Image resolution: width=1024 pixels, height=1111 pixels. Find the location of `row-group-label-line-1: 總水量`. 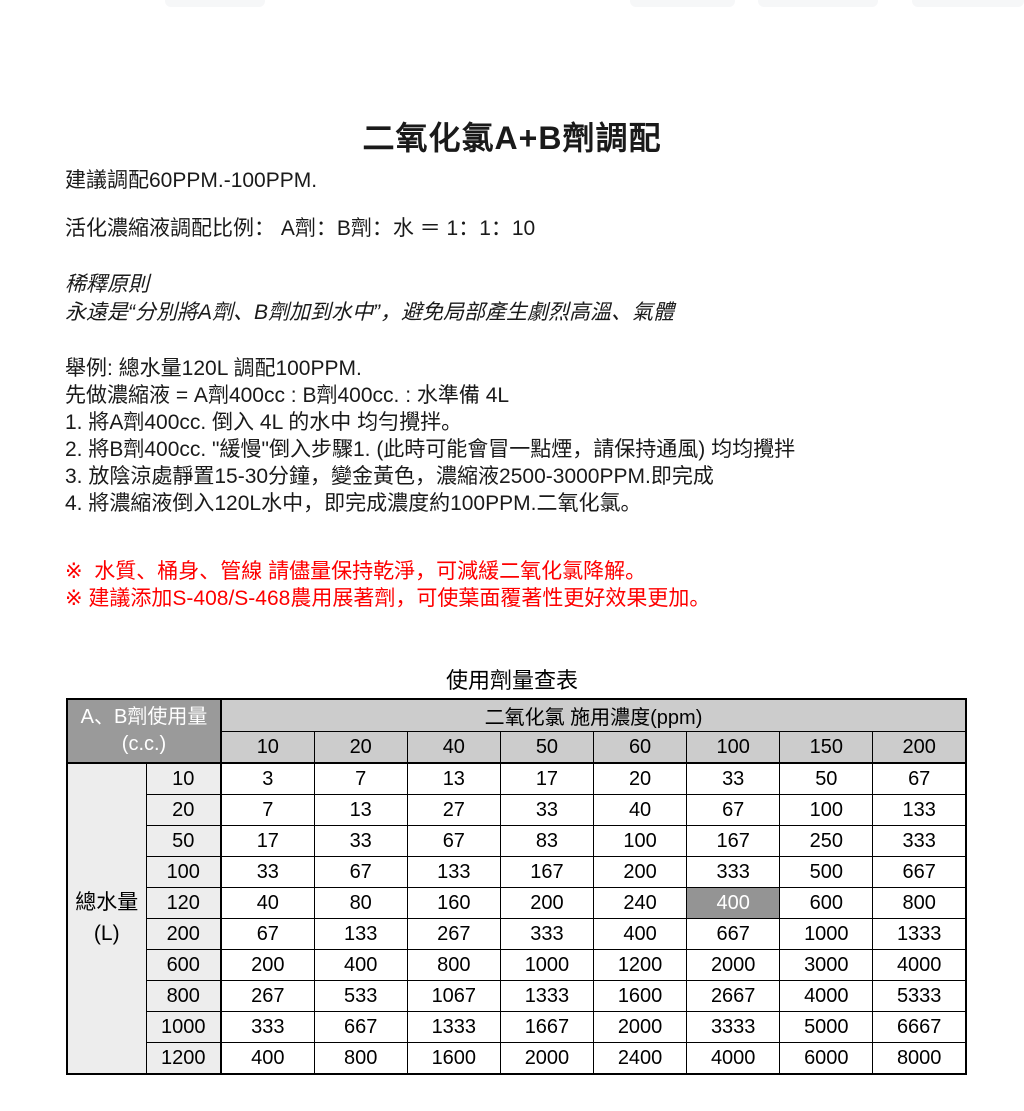

row-group-label-line-1: 總水量 is located at coordinates (107, 903).